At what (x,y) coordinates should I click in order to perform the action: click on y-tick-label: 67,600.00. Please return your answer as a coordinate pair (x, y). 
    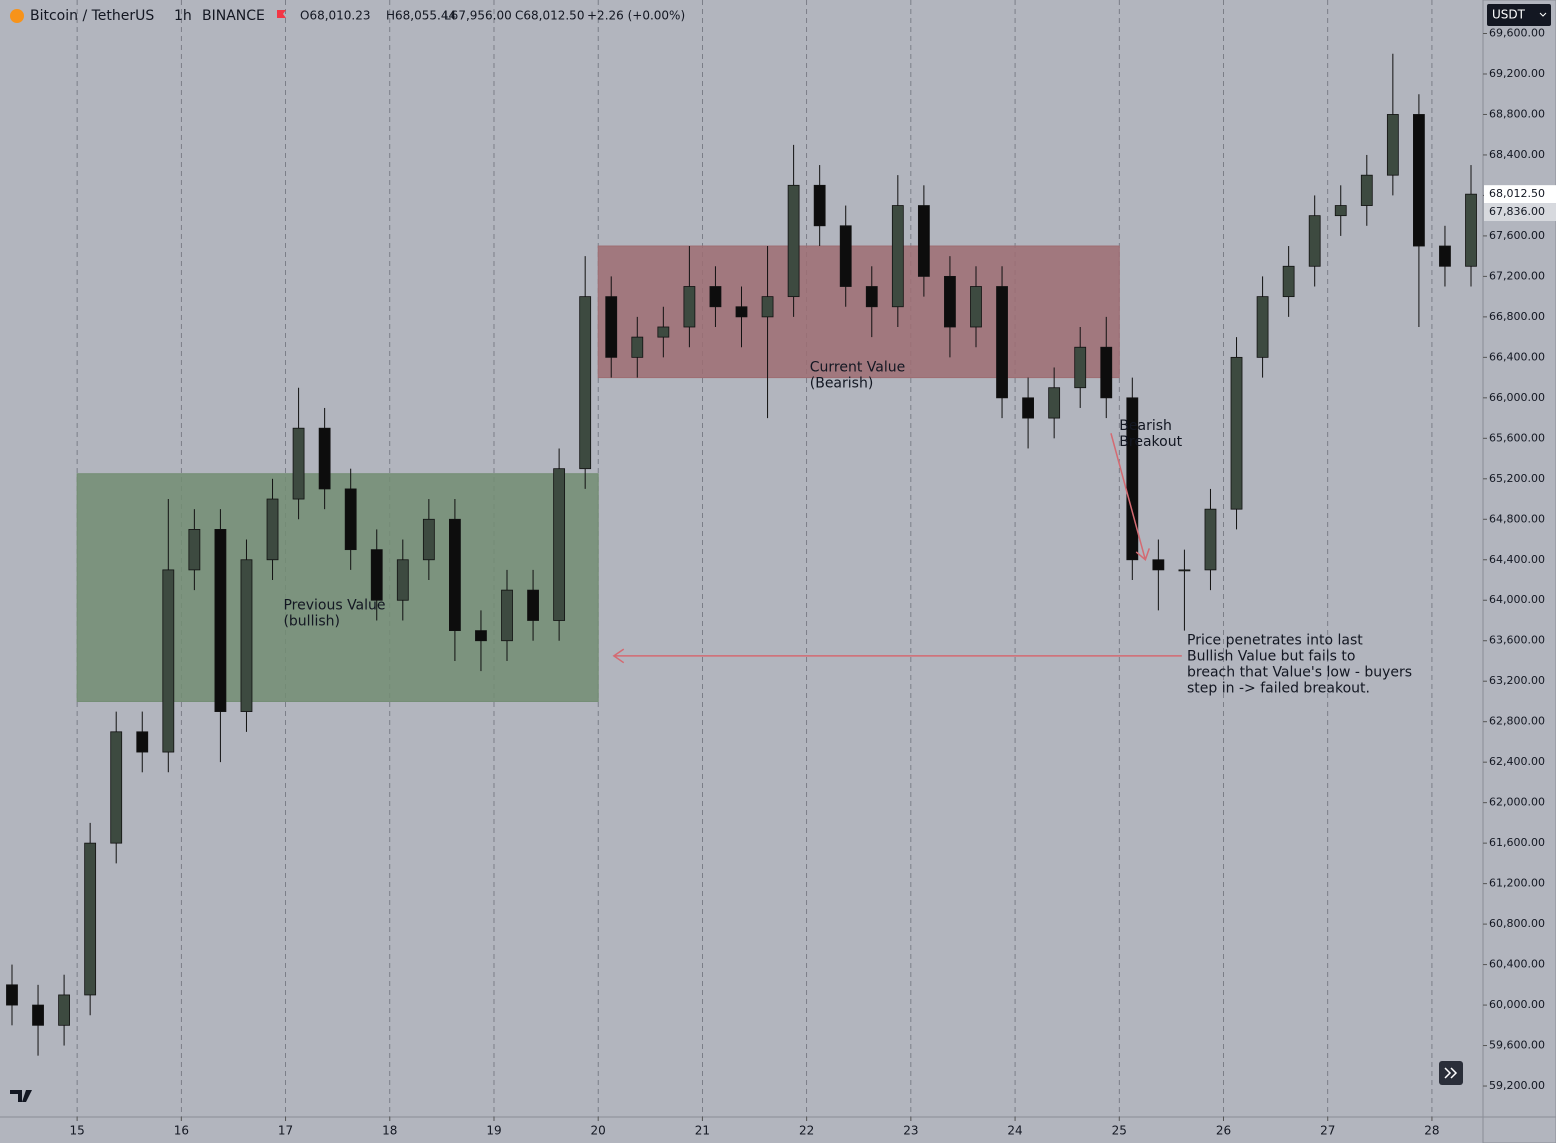
    Looking at the image, I should click on (1517, 235).